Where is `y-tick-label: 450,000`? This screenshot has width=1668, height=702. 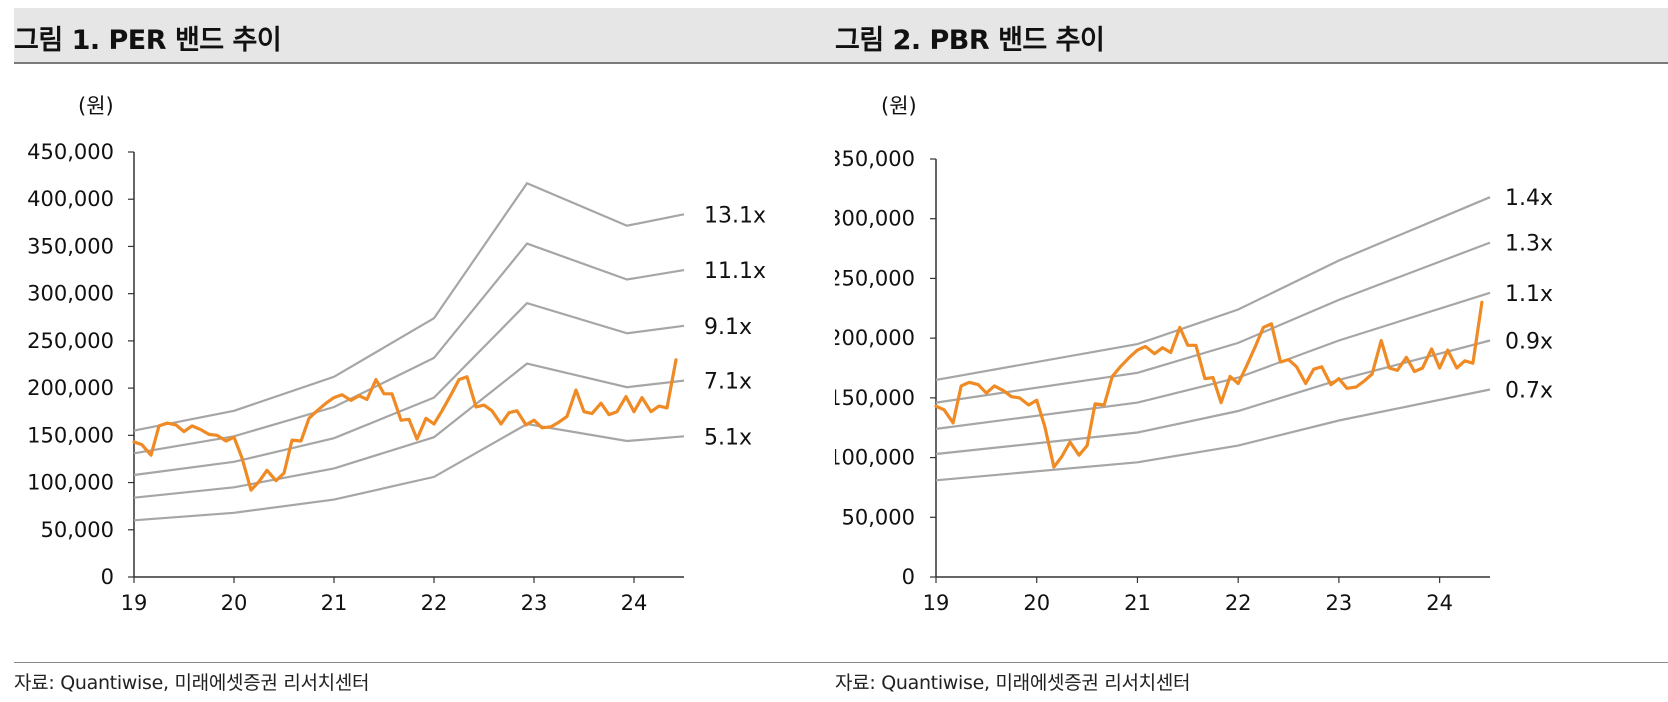
y-tick-label: 450,000 is located at coordinates (70, 152).